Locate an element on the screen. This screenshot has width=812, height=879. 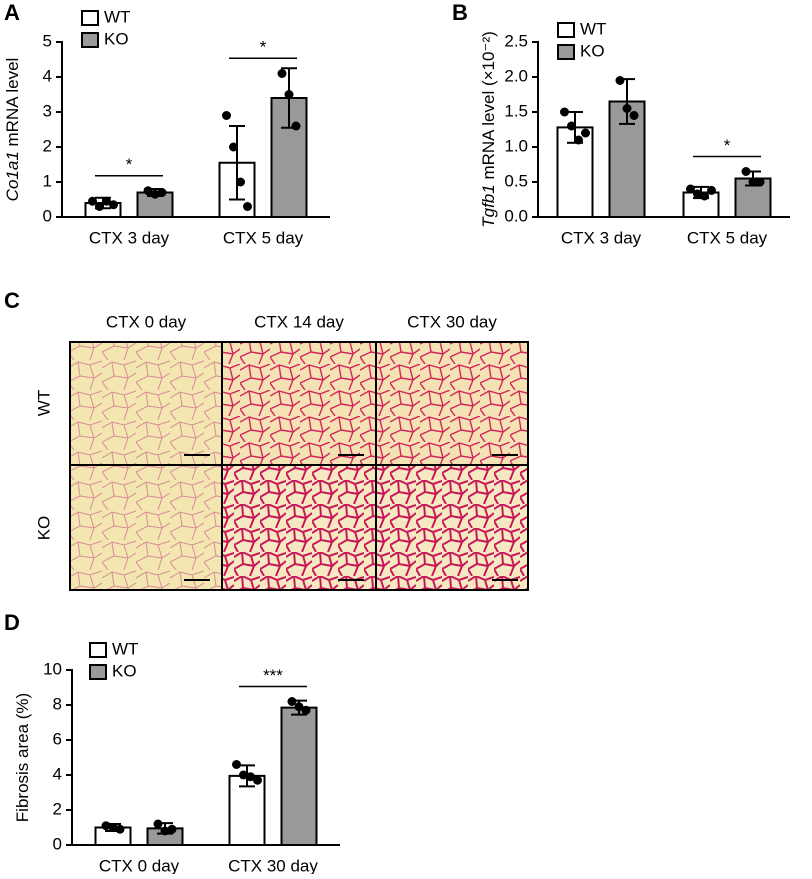
y-tick-label: 0.5 is located at coordinates (516, 180).